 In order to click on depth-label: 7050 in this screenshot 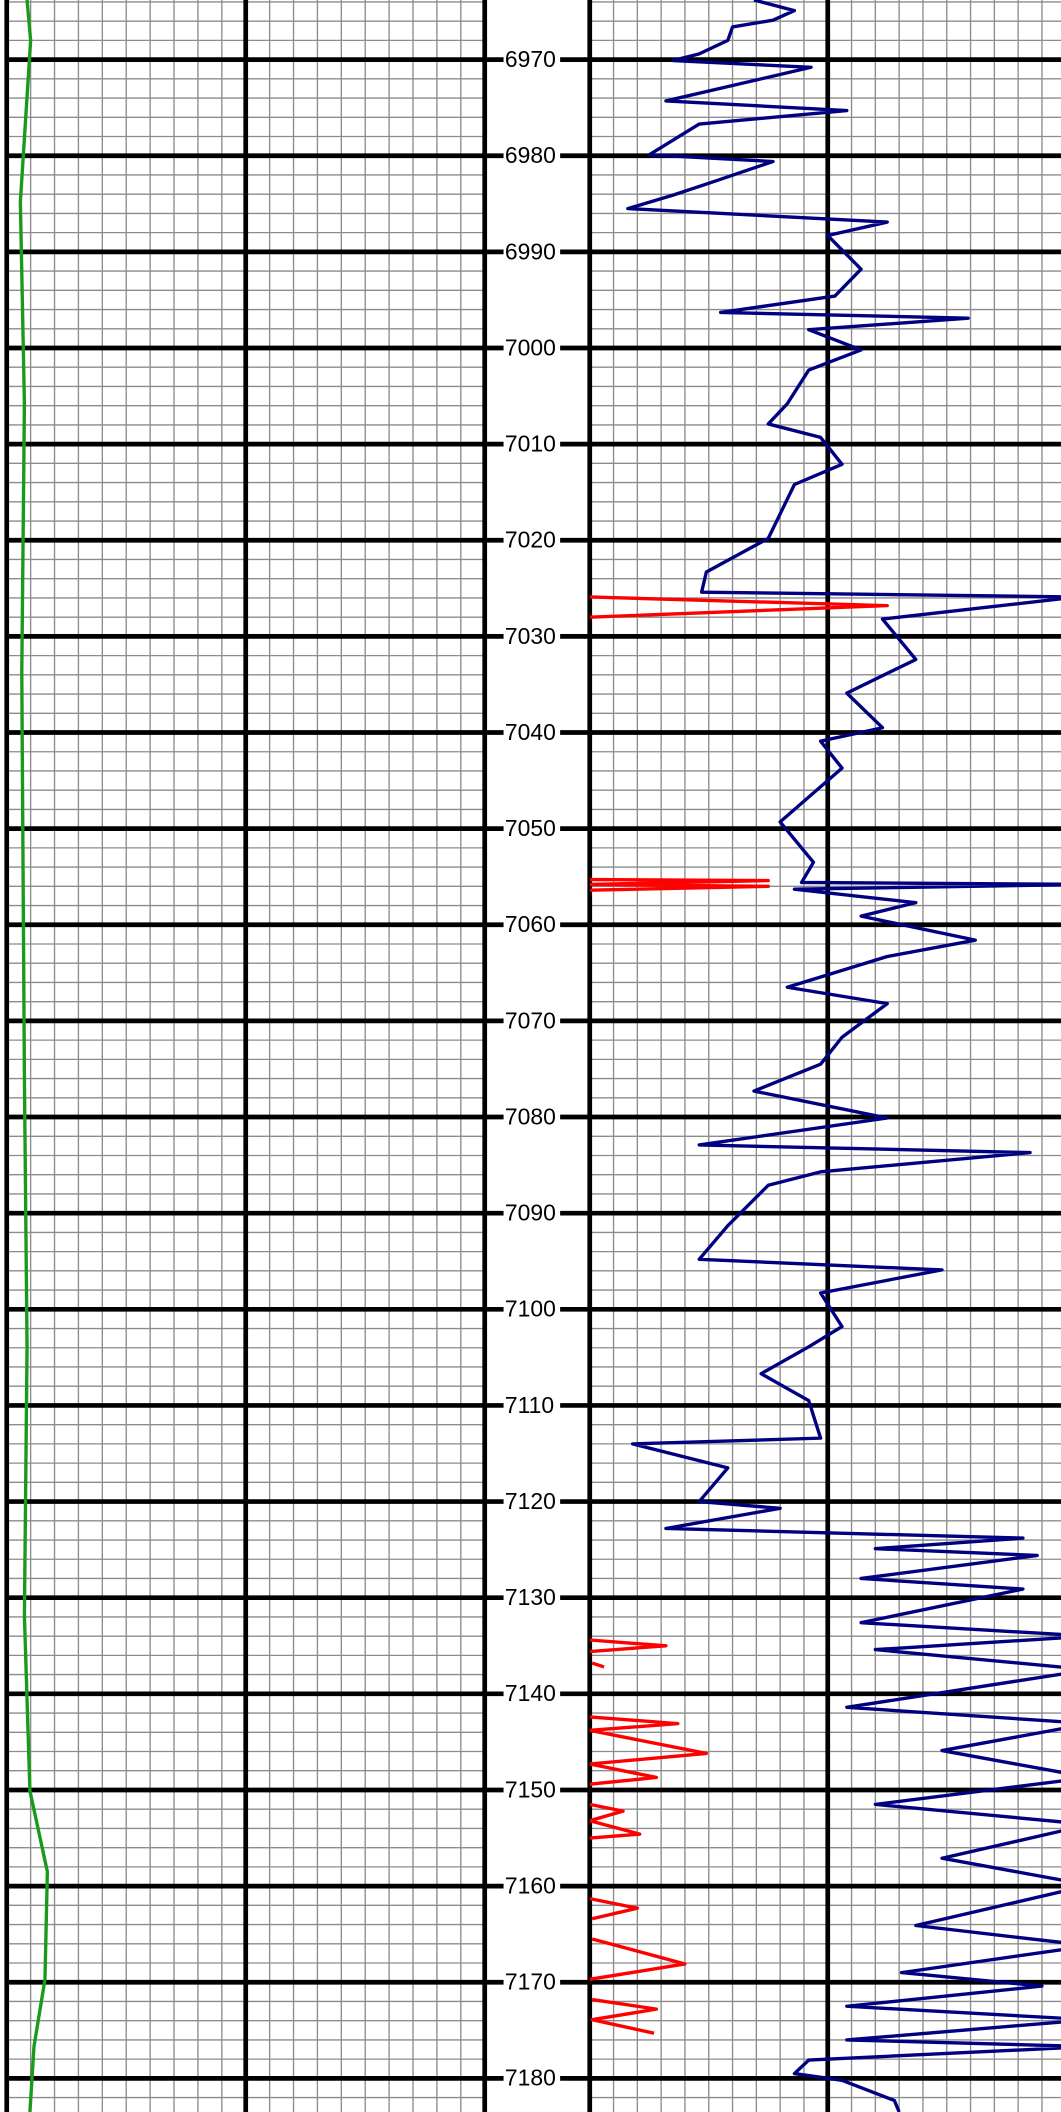, I will do `click(530, 828)`.